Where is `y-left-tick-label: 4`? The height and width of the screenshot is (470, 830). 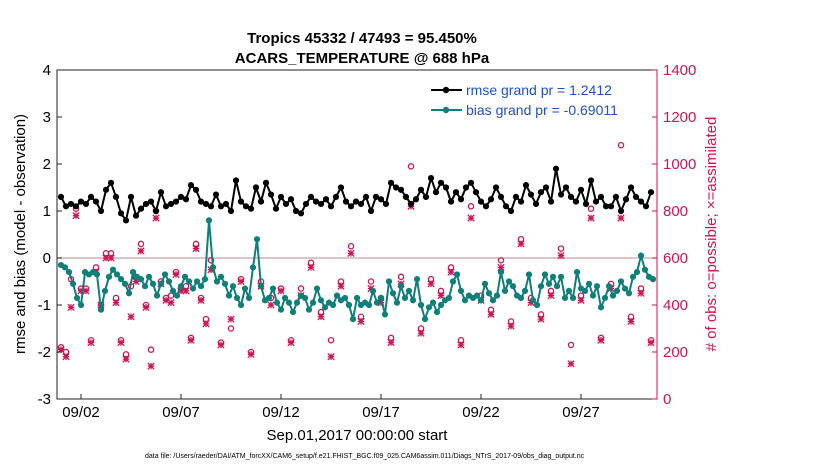 y-left-tick-label: 4 is located at coordinates (47, 70).